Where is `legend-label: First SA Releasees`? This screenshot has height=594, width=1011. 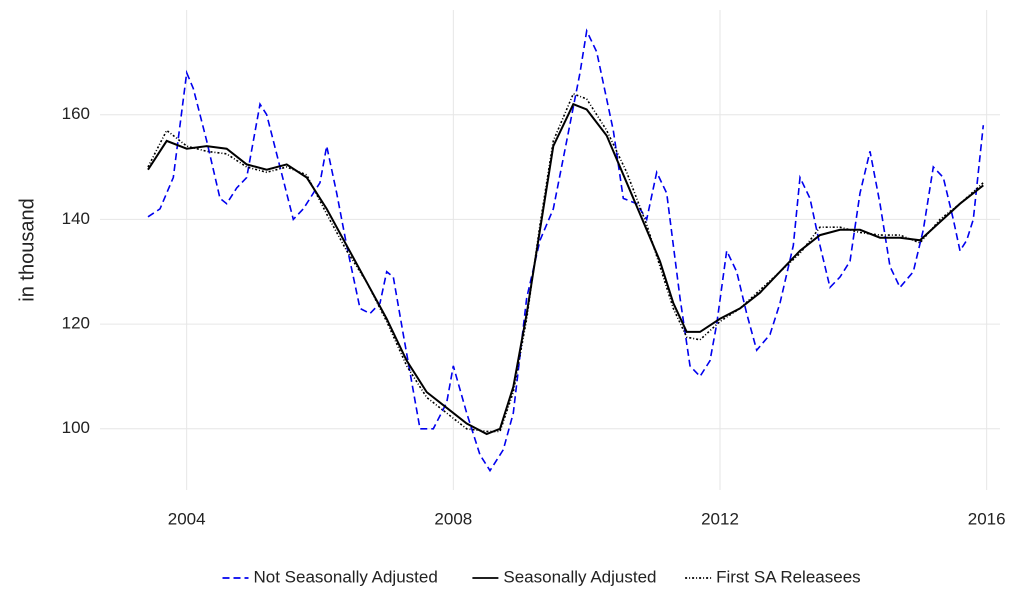 legend-label: First SA Releasees is located at coordinates (788, 576).